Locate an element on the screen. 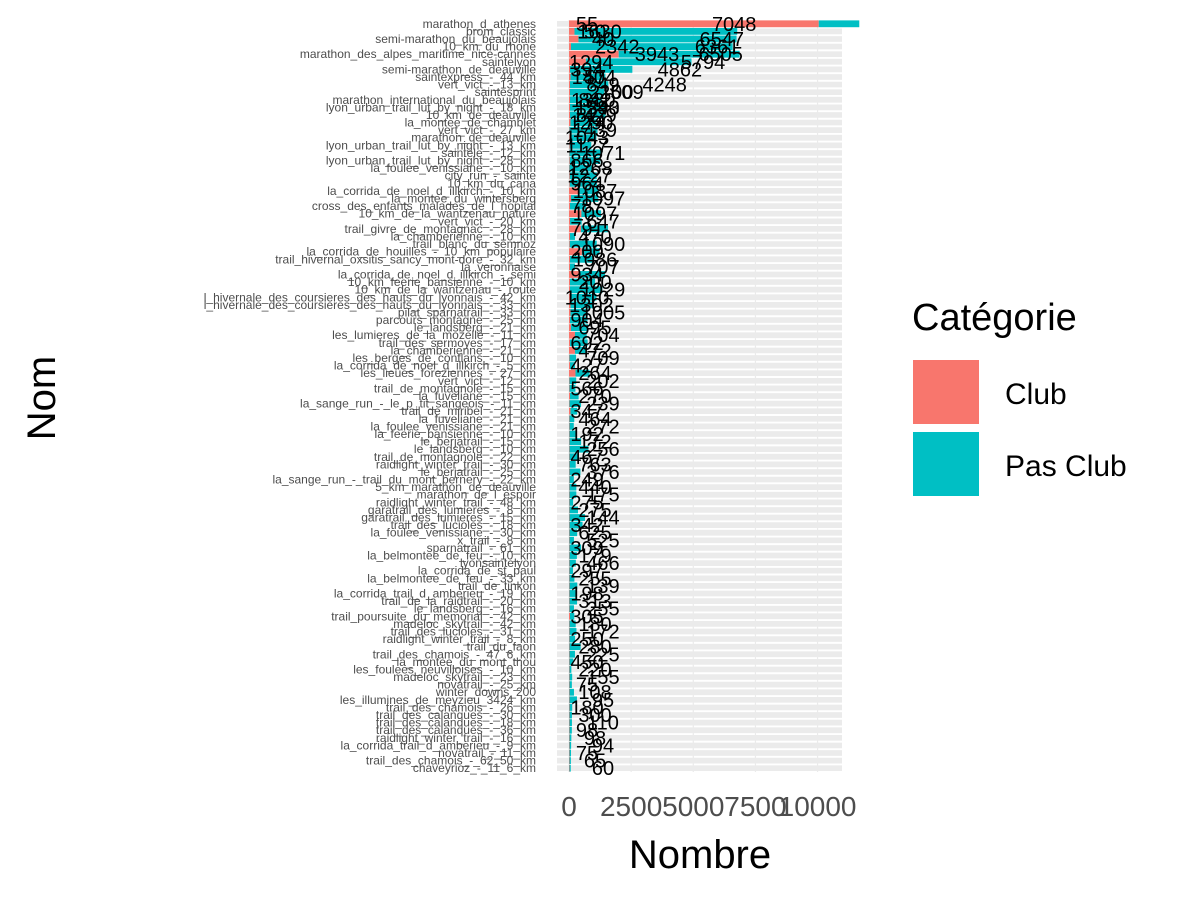  data-label: 2342 is located at coordinates (617, 48).